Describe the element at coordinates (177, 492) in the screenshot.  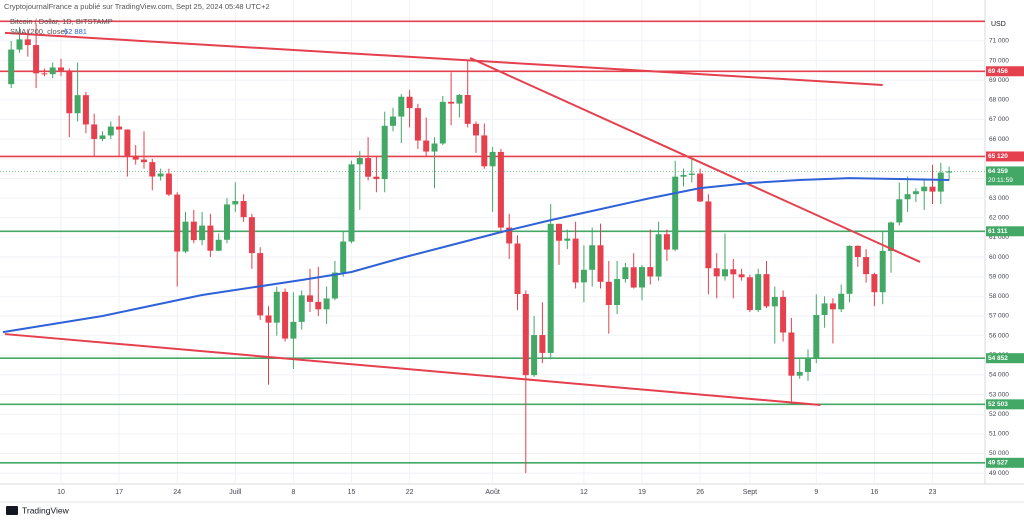
I see `x-tick-label: 24` at that location.